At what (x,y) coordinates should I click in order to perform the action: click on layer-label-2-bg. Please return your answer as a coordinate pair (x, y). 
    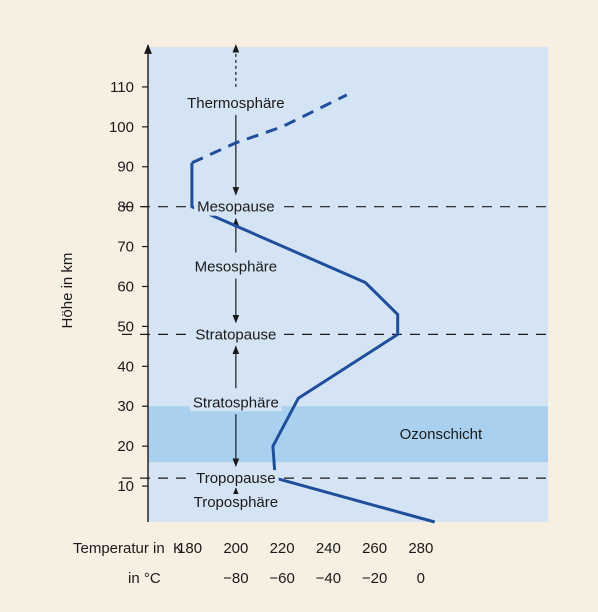
    Looking at the image, I should click on (236, 267).